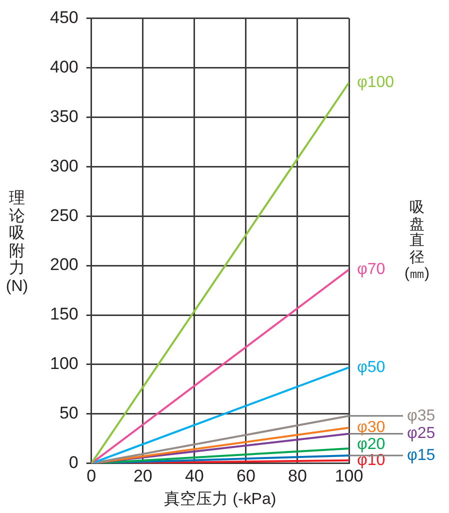 This screenshot has height=513, width=449. What do you see at coordinates (246, 476) in the screenshot?
I see `x-tick-label: 60` at bounding box center [246, 476].